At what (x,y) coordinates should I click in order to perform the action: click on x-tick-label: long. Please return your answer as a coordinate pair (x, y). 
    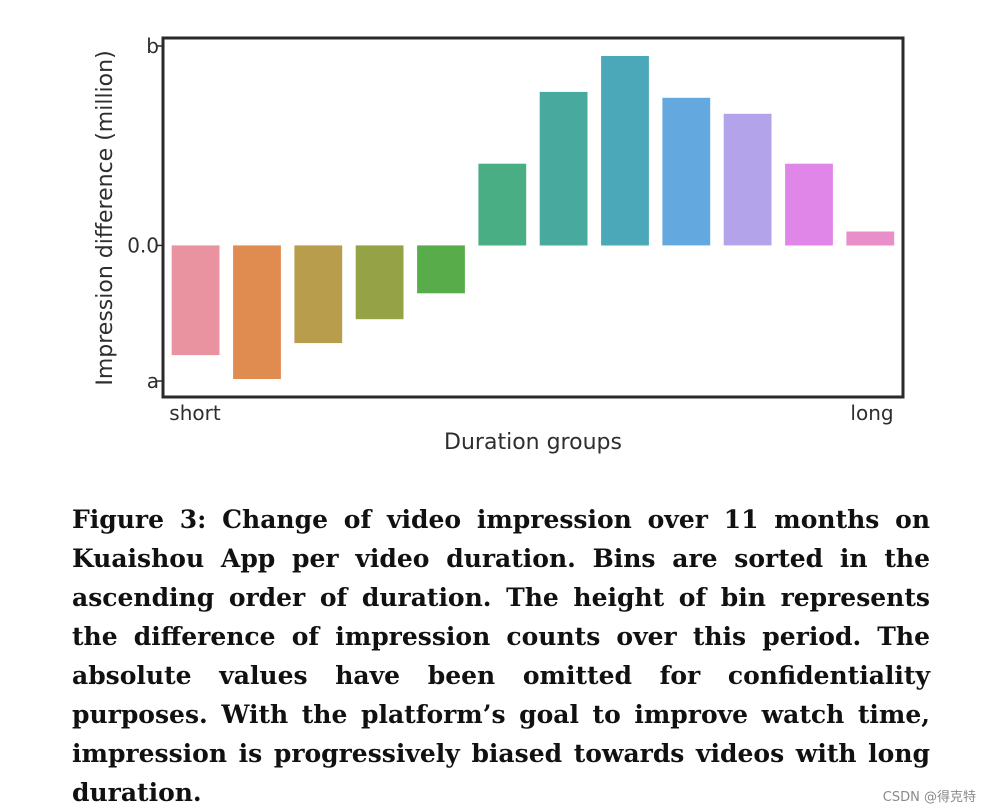
    Looking at the image, I should click on (871, 413).